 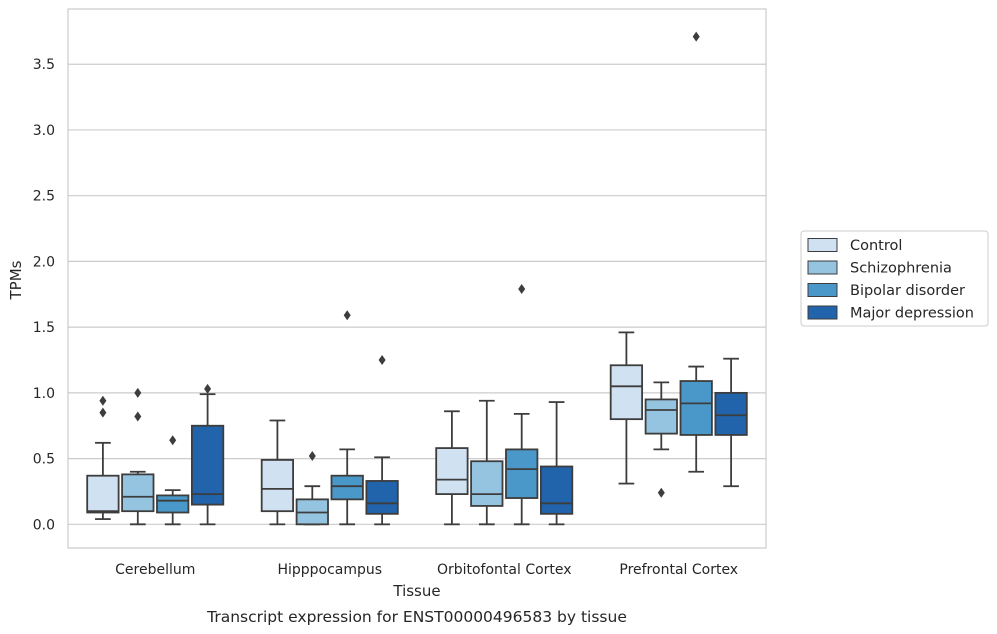 I want to click on legend-label: Control, so click(x=876, y=246).